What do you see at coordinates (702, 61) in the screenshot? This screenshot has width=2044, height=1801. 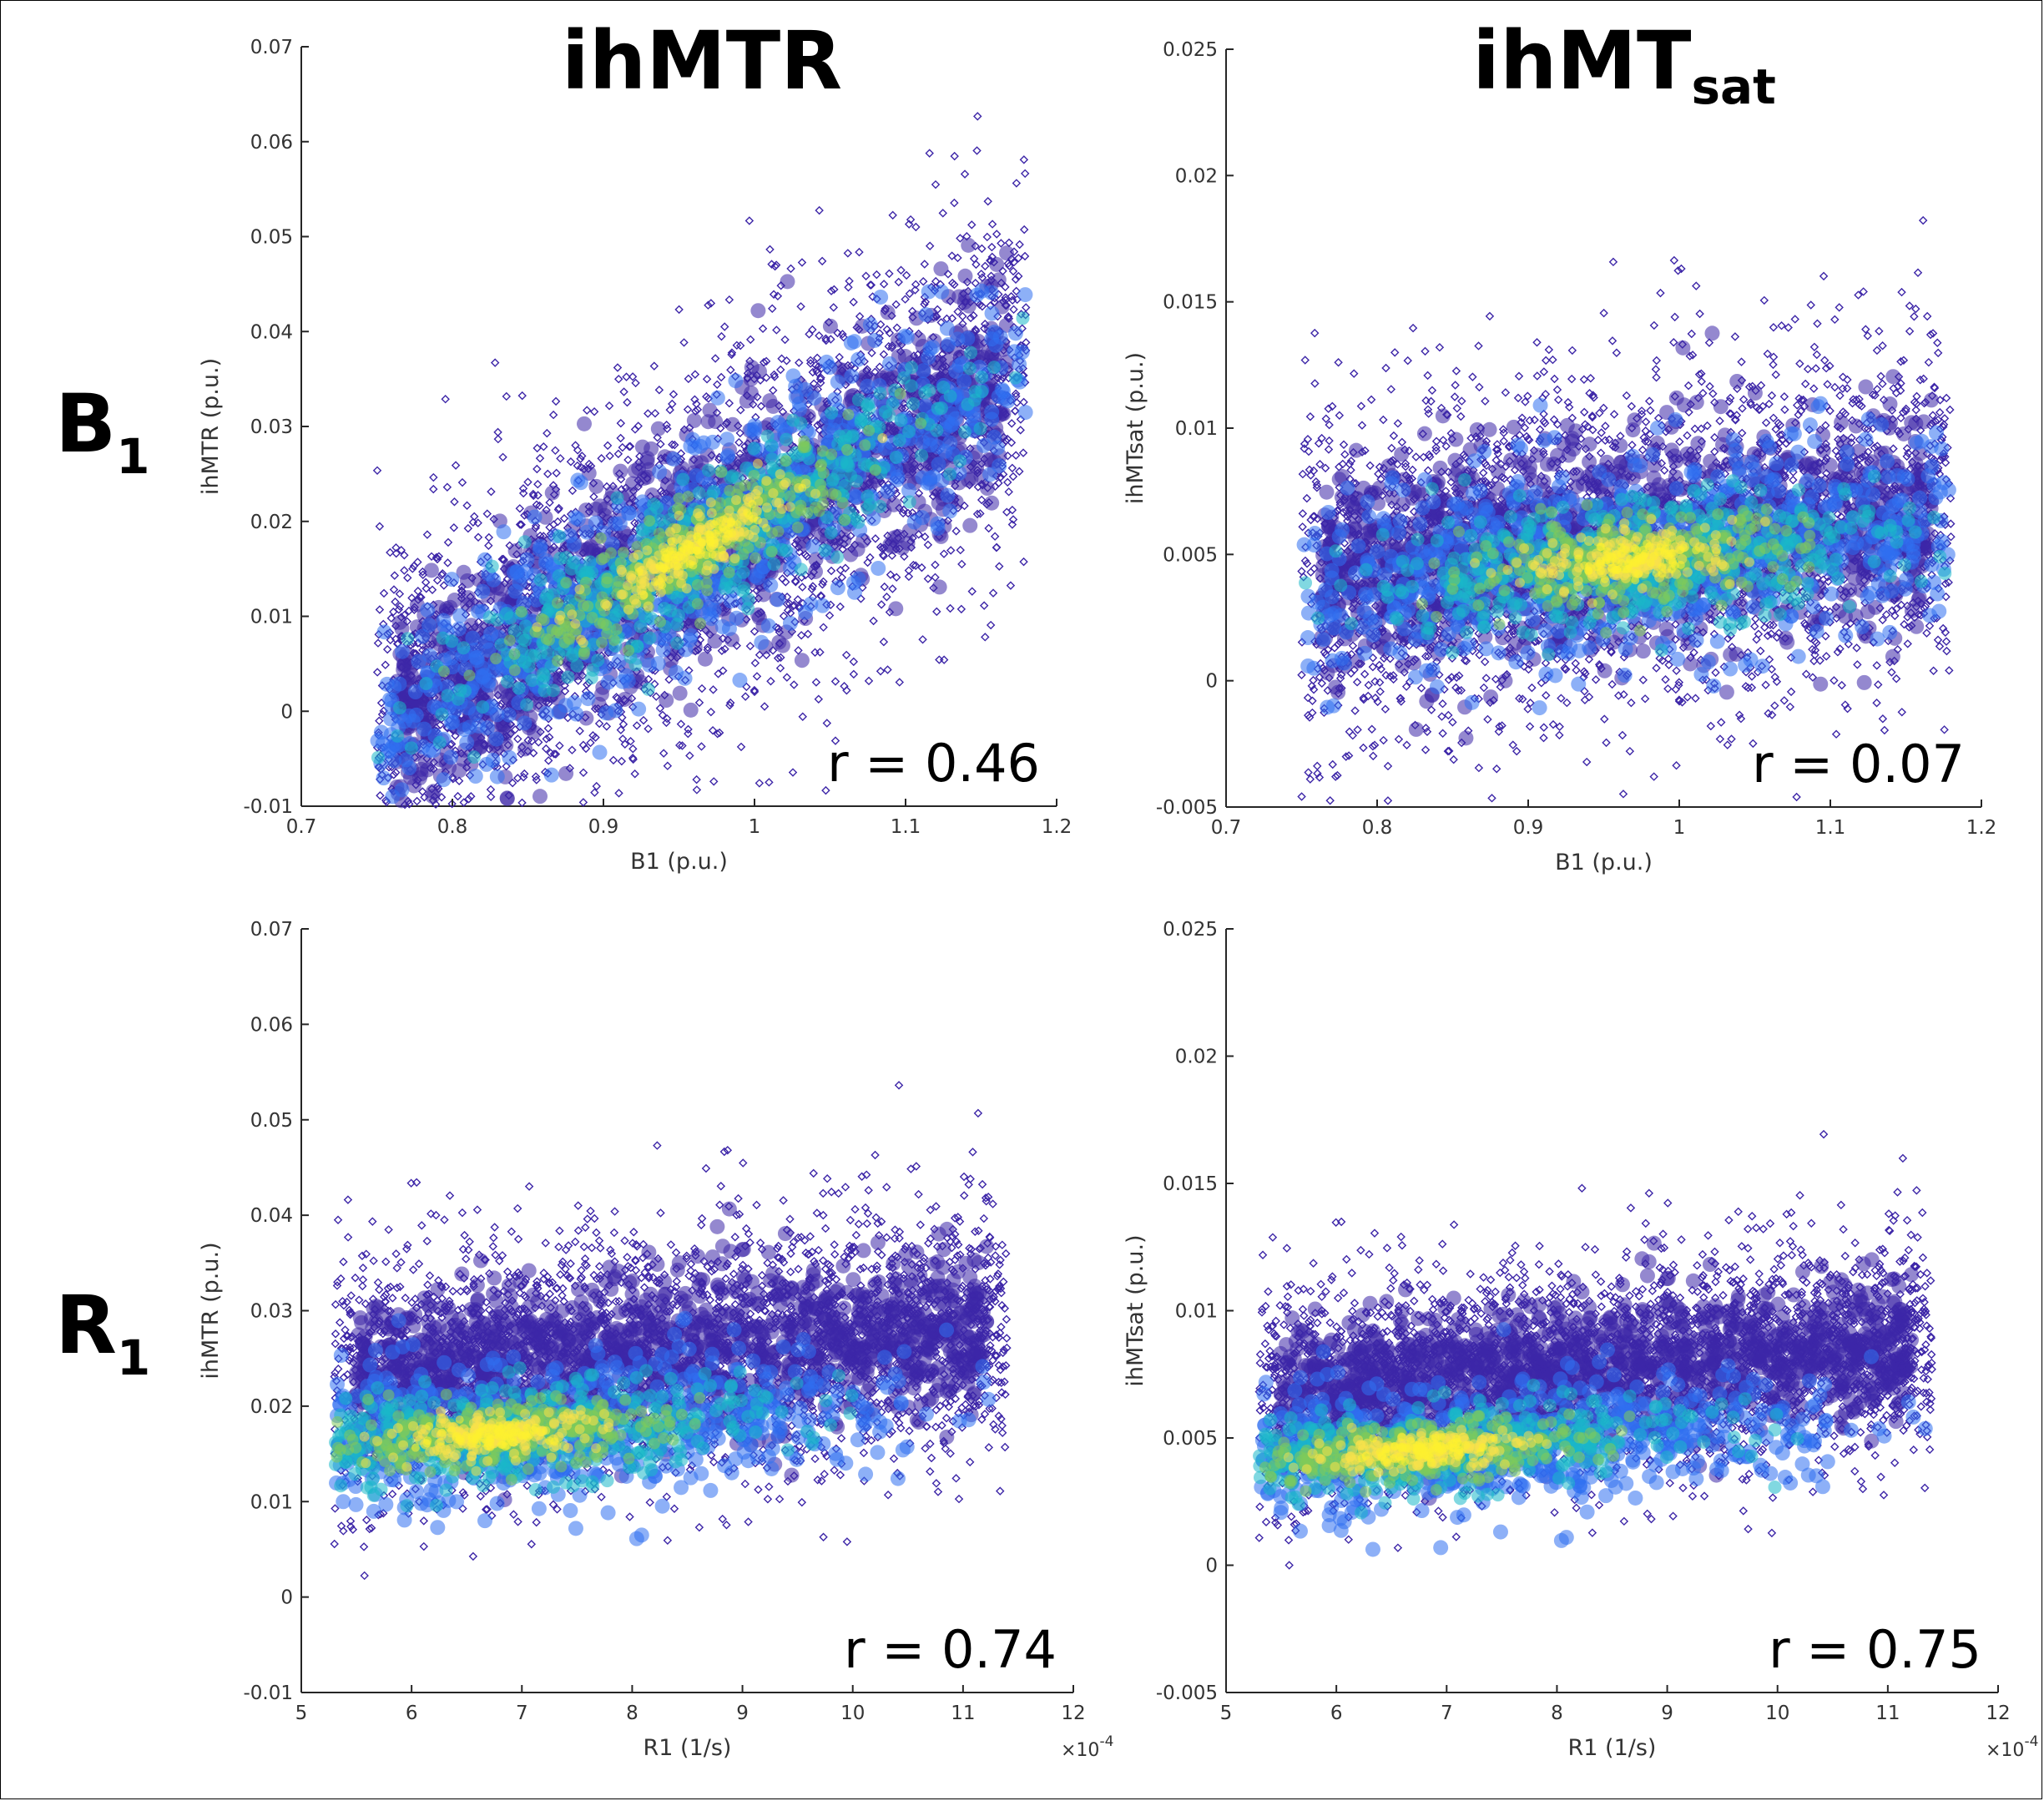 I see `column-title-1: ihMTR` at bounding box center [702, 61].